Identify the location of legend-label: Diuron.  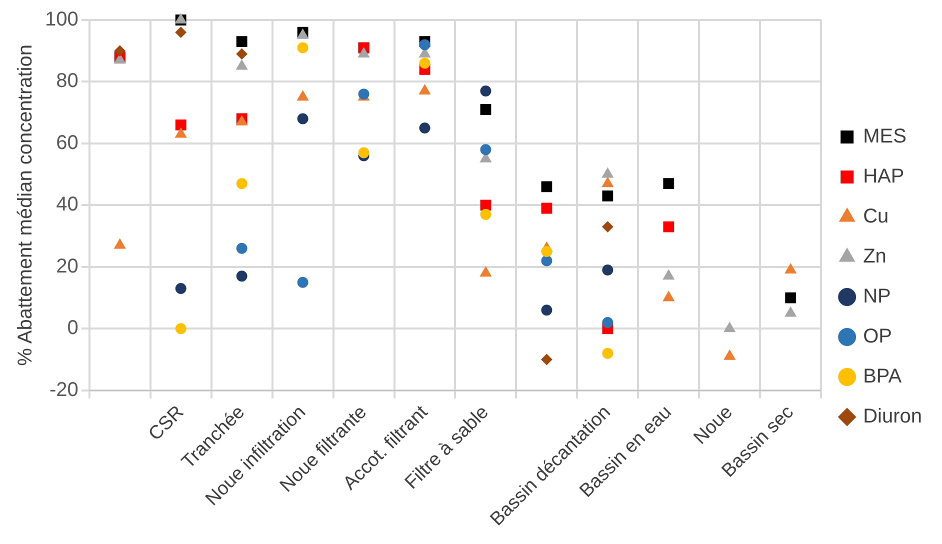
(892, 417).